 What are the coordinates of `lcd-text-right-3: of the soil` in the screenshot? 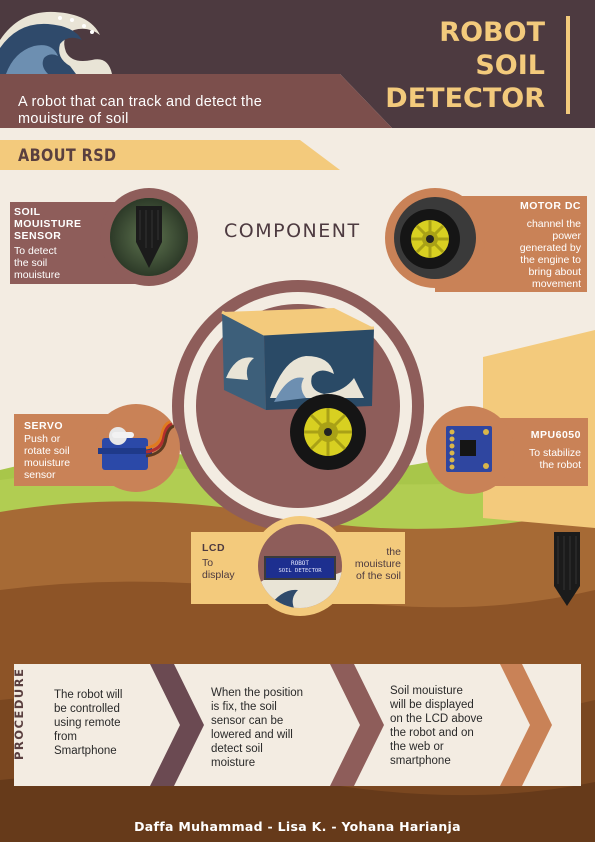 It's located at (378, 576).